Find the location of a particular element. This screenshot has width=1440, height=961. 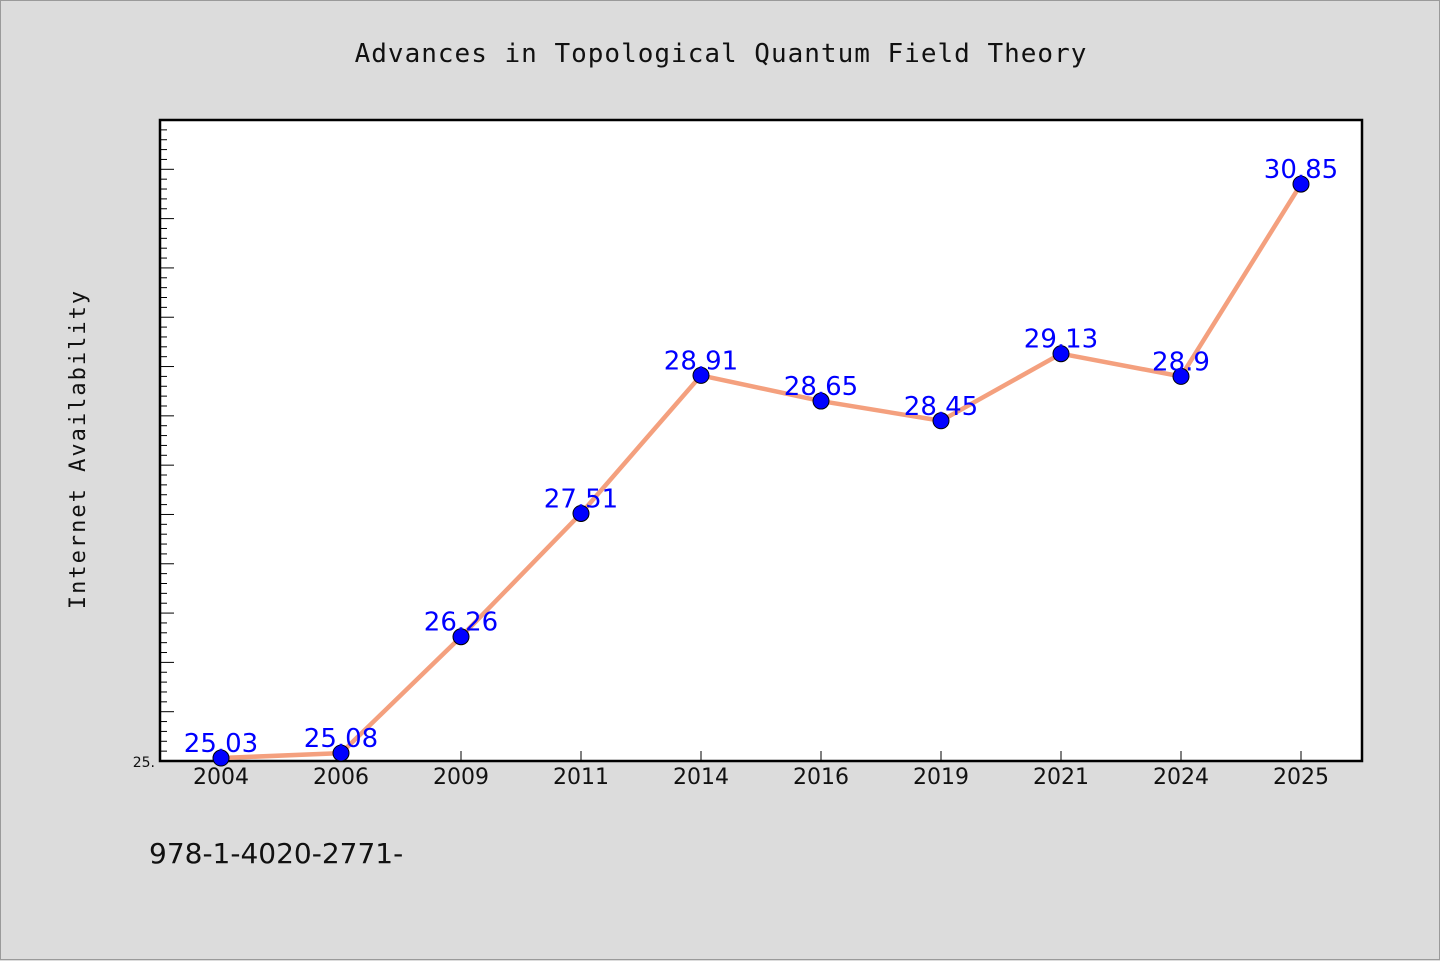

x-tick-label: 2019 is located at coordinates (941, 777).